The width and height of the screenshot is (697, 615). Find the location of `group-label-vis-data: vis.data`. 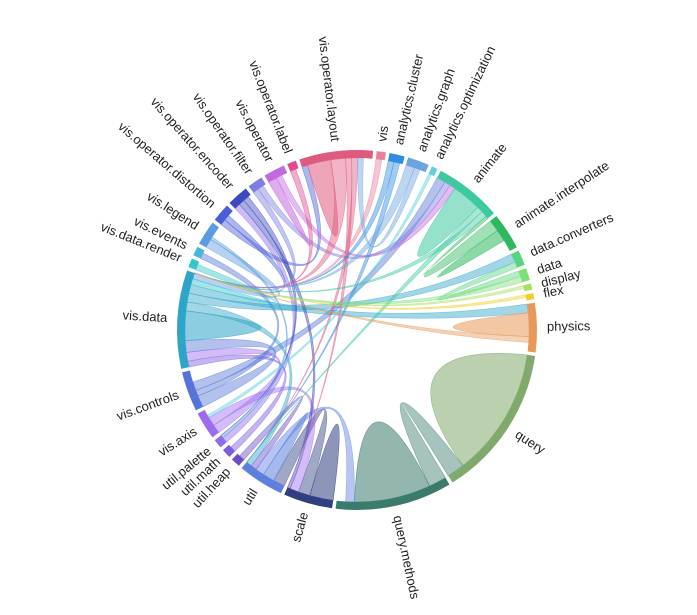

group-label-vis-data: vis.data is located at coordinates (145, 316).